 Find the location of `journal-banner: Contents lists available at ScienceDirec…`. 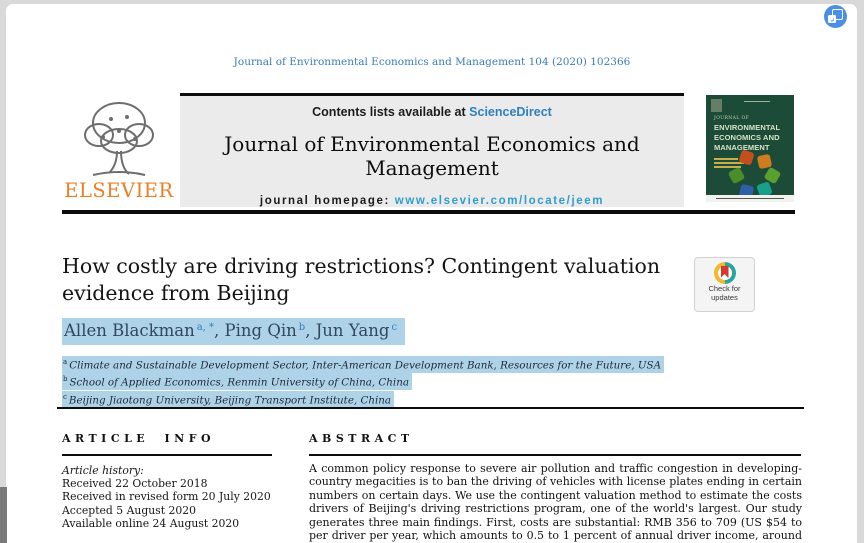

journal-banner: Contents lists available at ScienceDirec… is located at coordinates (432, 150).